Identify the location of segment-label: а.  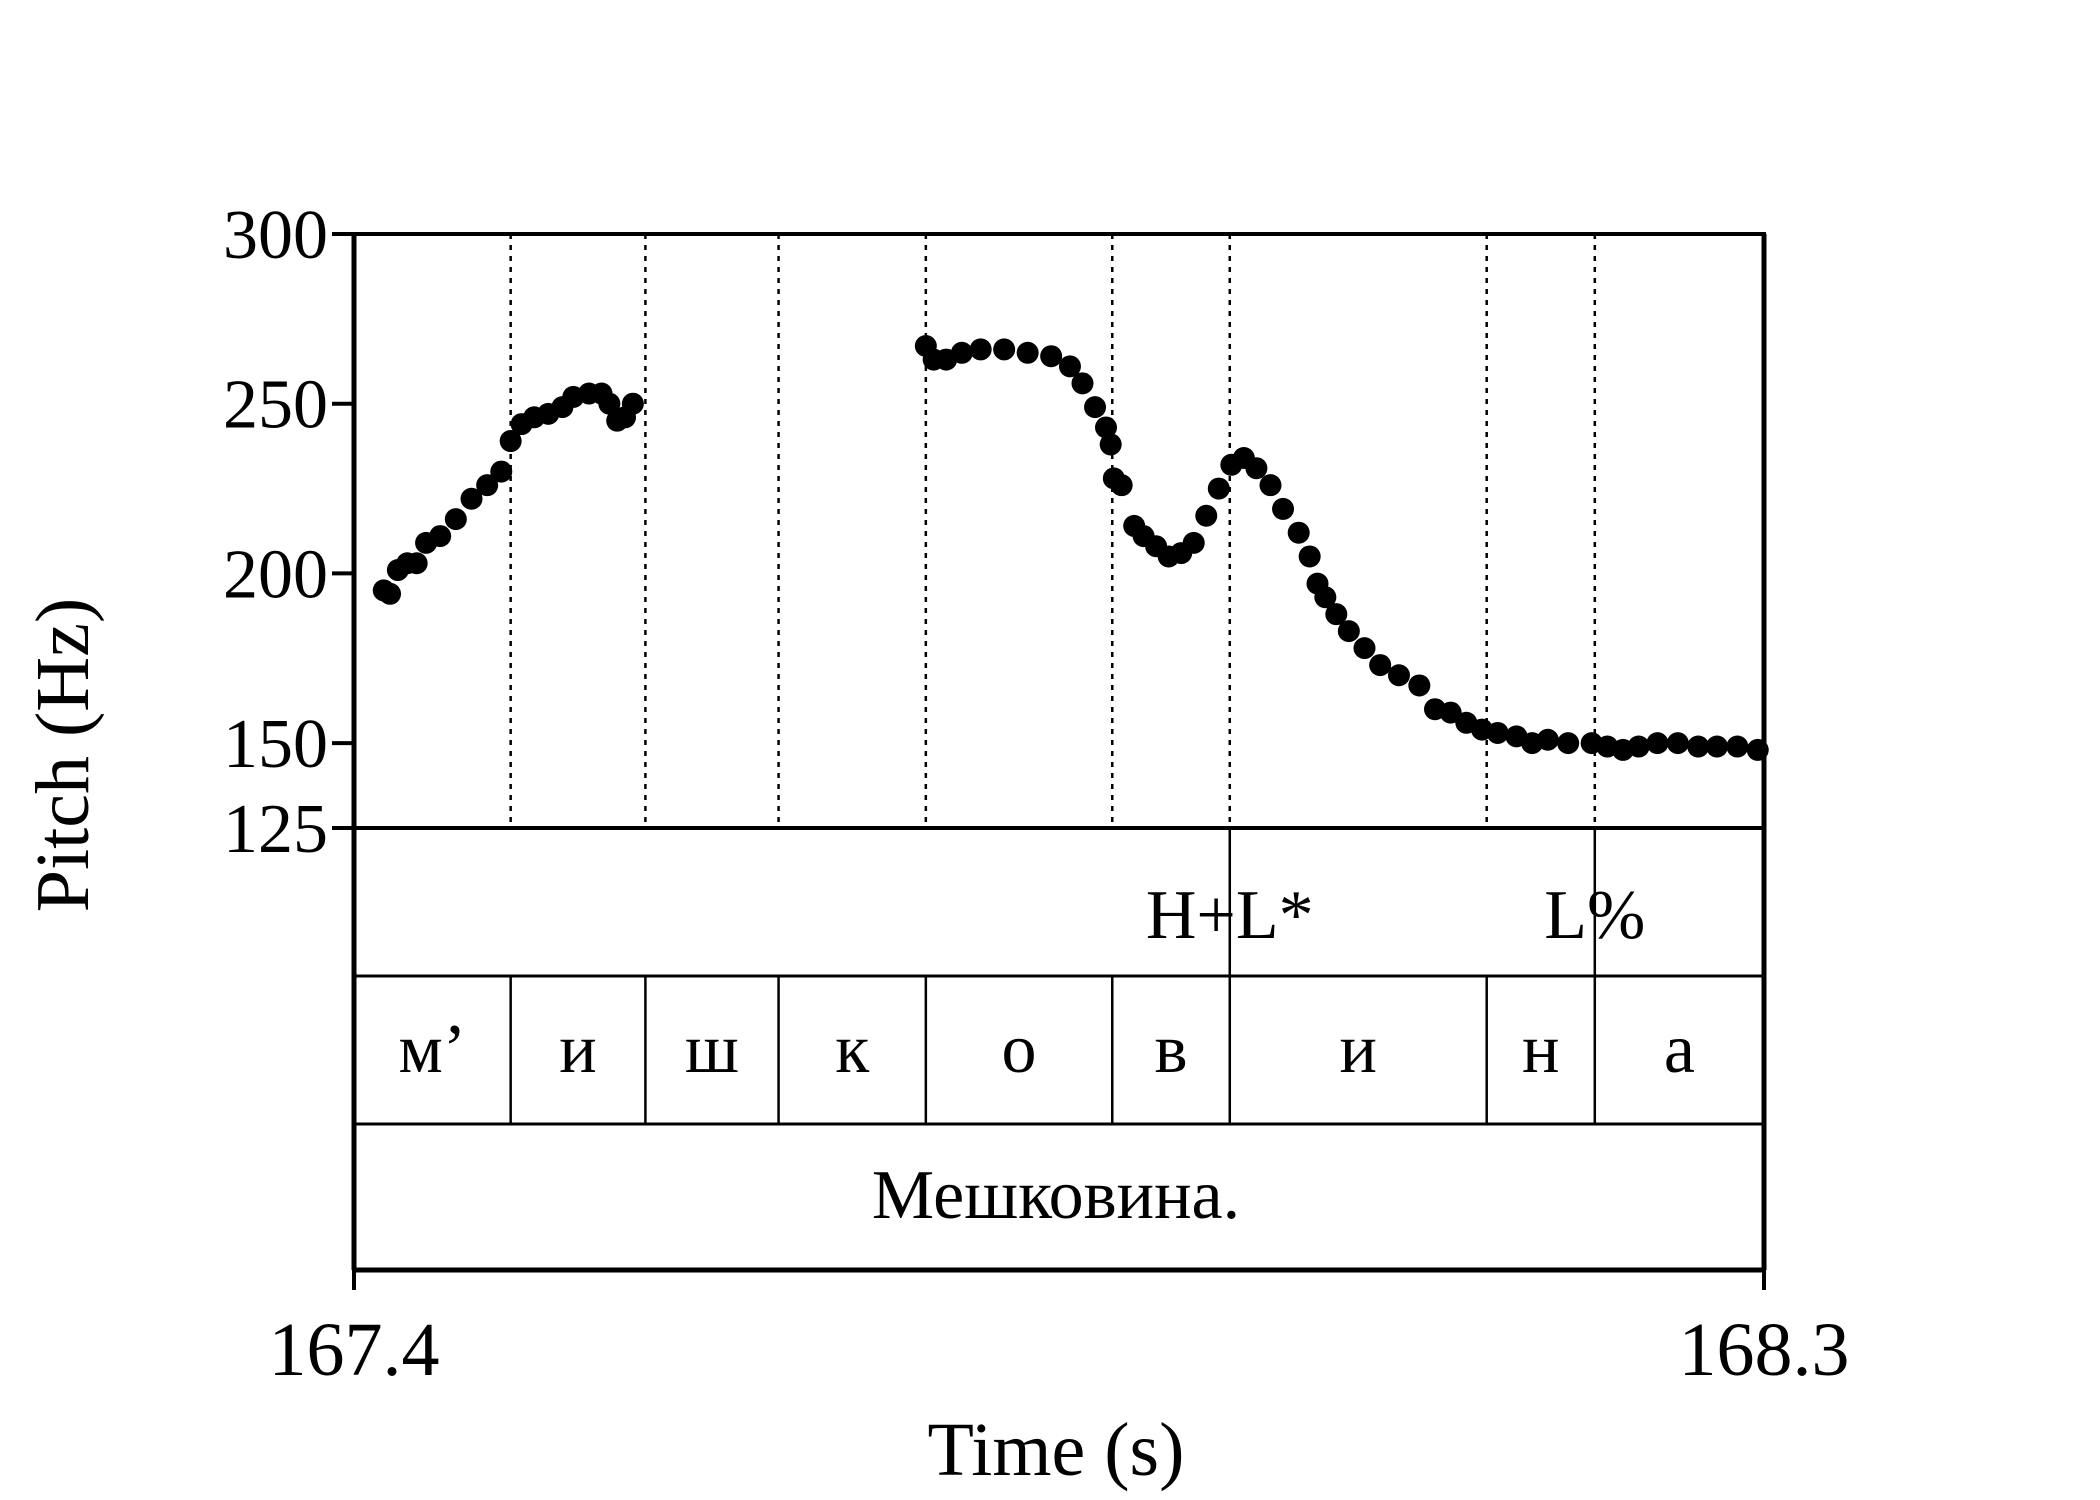
(1679, 1049).